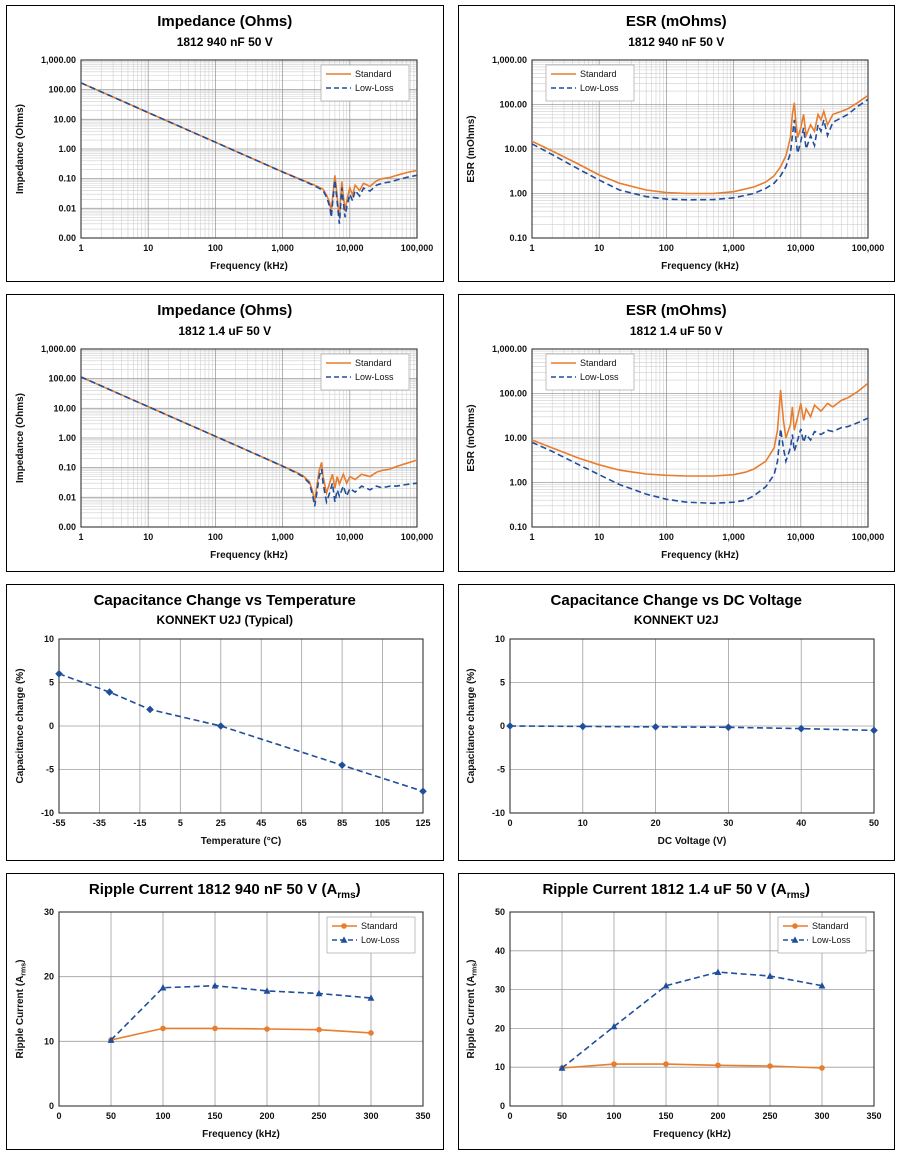 The image size is (901, 1155). What do you see at coordinates (221, 823) in the screenshot?
I see `svg-text: 25` at bounding box center [221, 823].